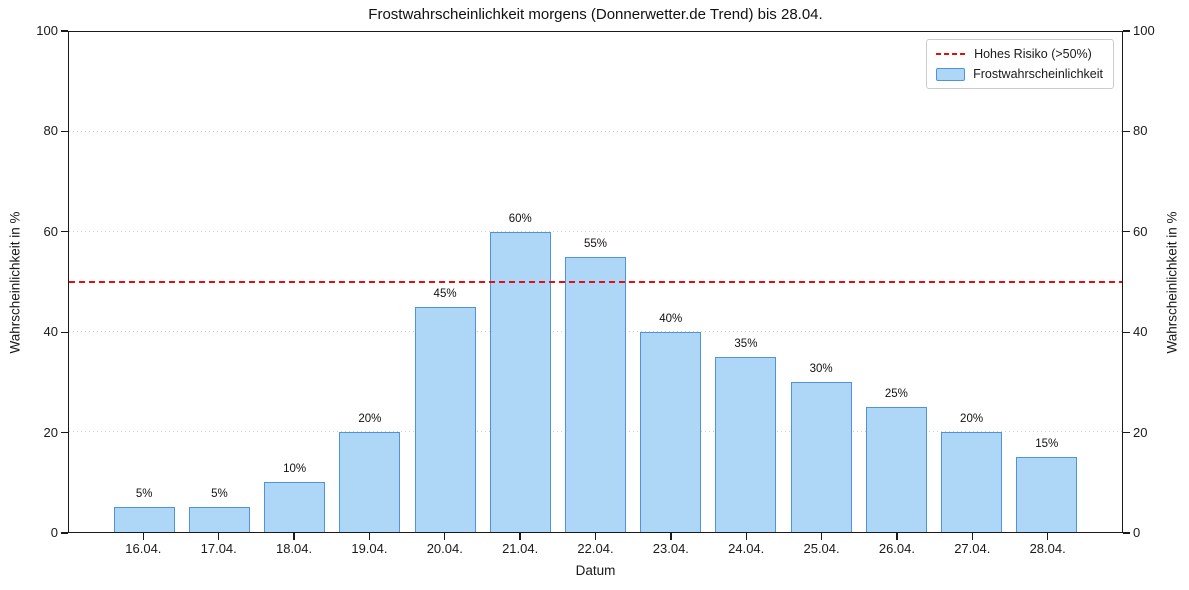 This screenshot has width=1189, height=590. I want to click on xtick-label-21.04.: 21.04., so click(520, 548).